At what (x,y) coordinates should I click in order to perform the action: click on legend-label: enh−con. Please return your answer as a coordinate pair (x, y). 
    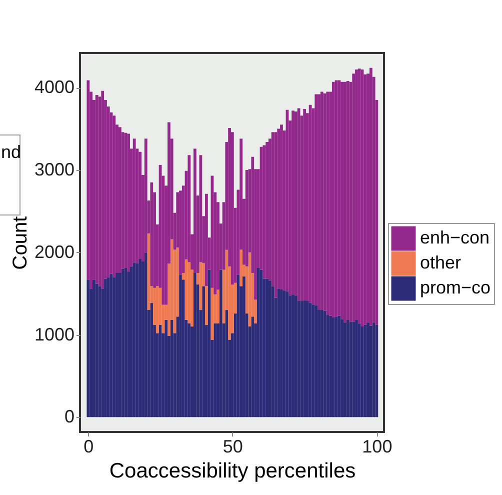
    Looking at the image, I should click on (455, 238).